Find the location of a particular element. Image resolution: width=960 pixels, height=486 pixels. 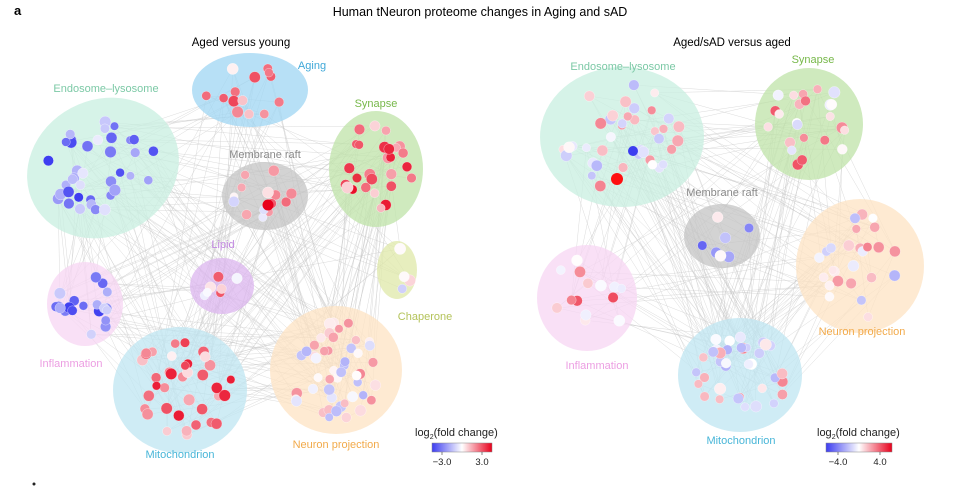

cluster-label: Membrane raft is located at coordinates (265, 155).